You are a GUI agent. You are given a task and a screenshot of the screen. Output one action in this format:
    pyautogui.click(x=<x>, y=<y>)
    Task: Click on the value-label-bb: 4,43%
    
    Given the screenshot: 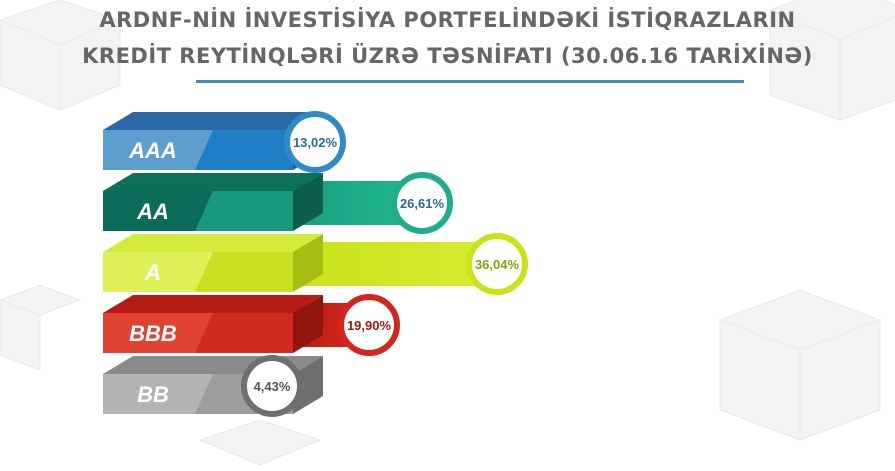 What is the action you would take?
    pyautogui.click(x=272, y=386)
    